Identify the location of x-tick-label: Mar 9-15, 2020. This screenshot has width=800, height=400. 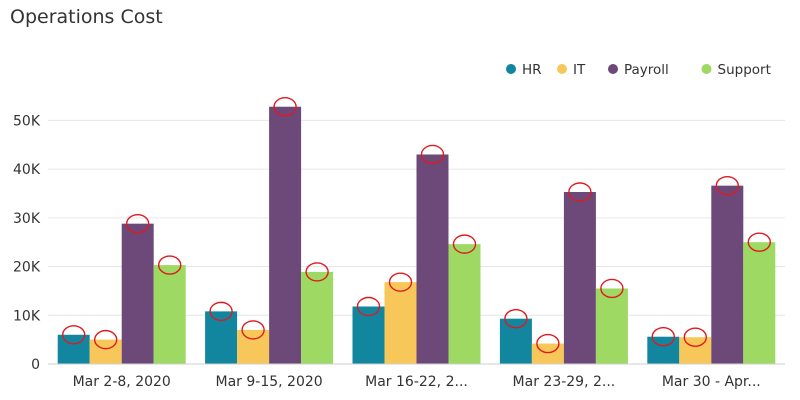
(269, 382).